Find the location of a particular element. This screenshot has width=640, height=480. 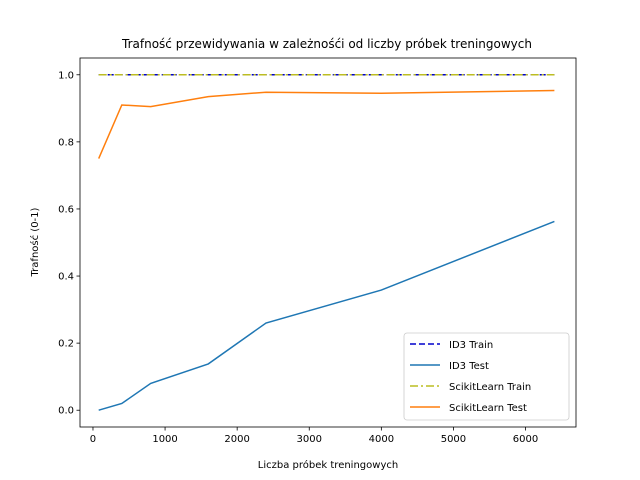

x-tick-label: 2000 is located at coordinates (236, 439).